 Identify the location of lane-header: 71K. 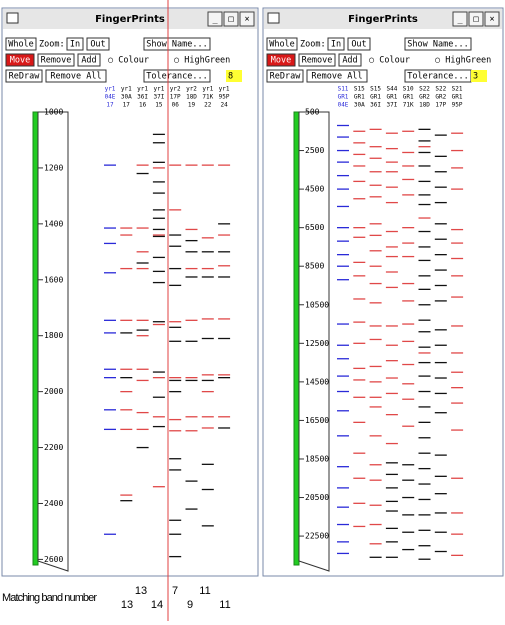
(207, 97).